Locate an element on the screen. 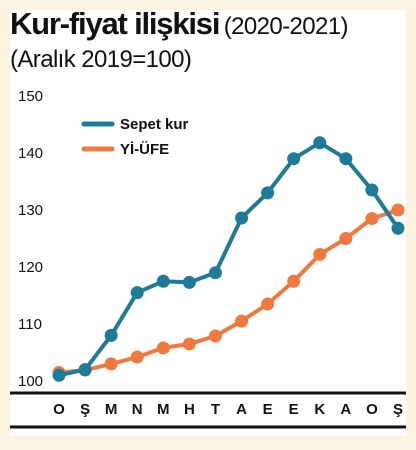 Image resolution: width=416 pixels, height=450 pixels. legend-label-sepet-kur: Sepet kur is located at coordinates (154, 124).